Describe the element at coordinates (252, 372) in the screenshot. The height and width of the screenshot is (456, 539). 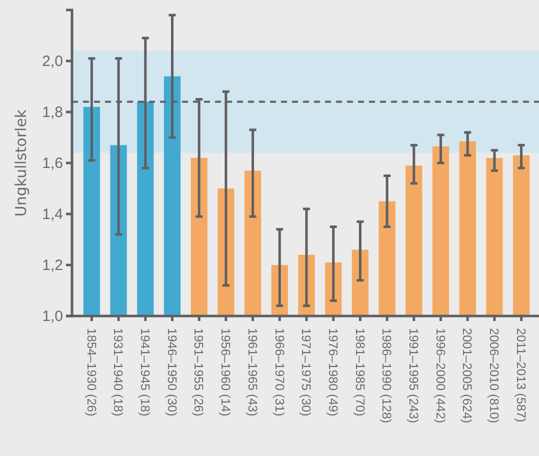
I see `x-tick-label: 1961–1965 (43)` at that location.